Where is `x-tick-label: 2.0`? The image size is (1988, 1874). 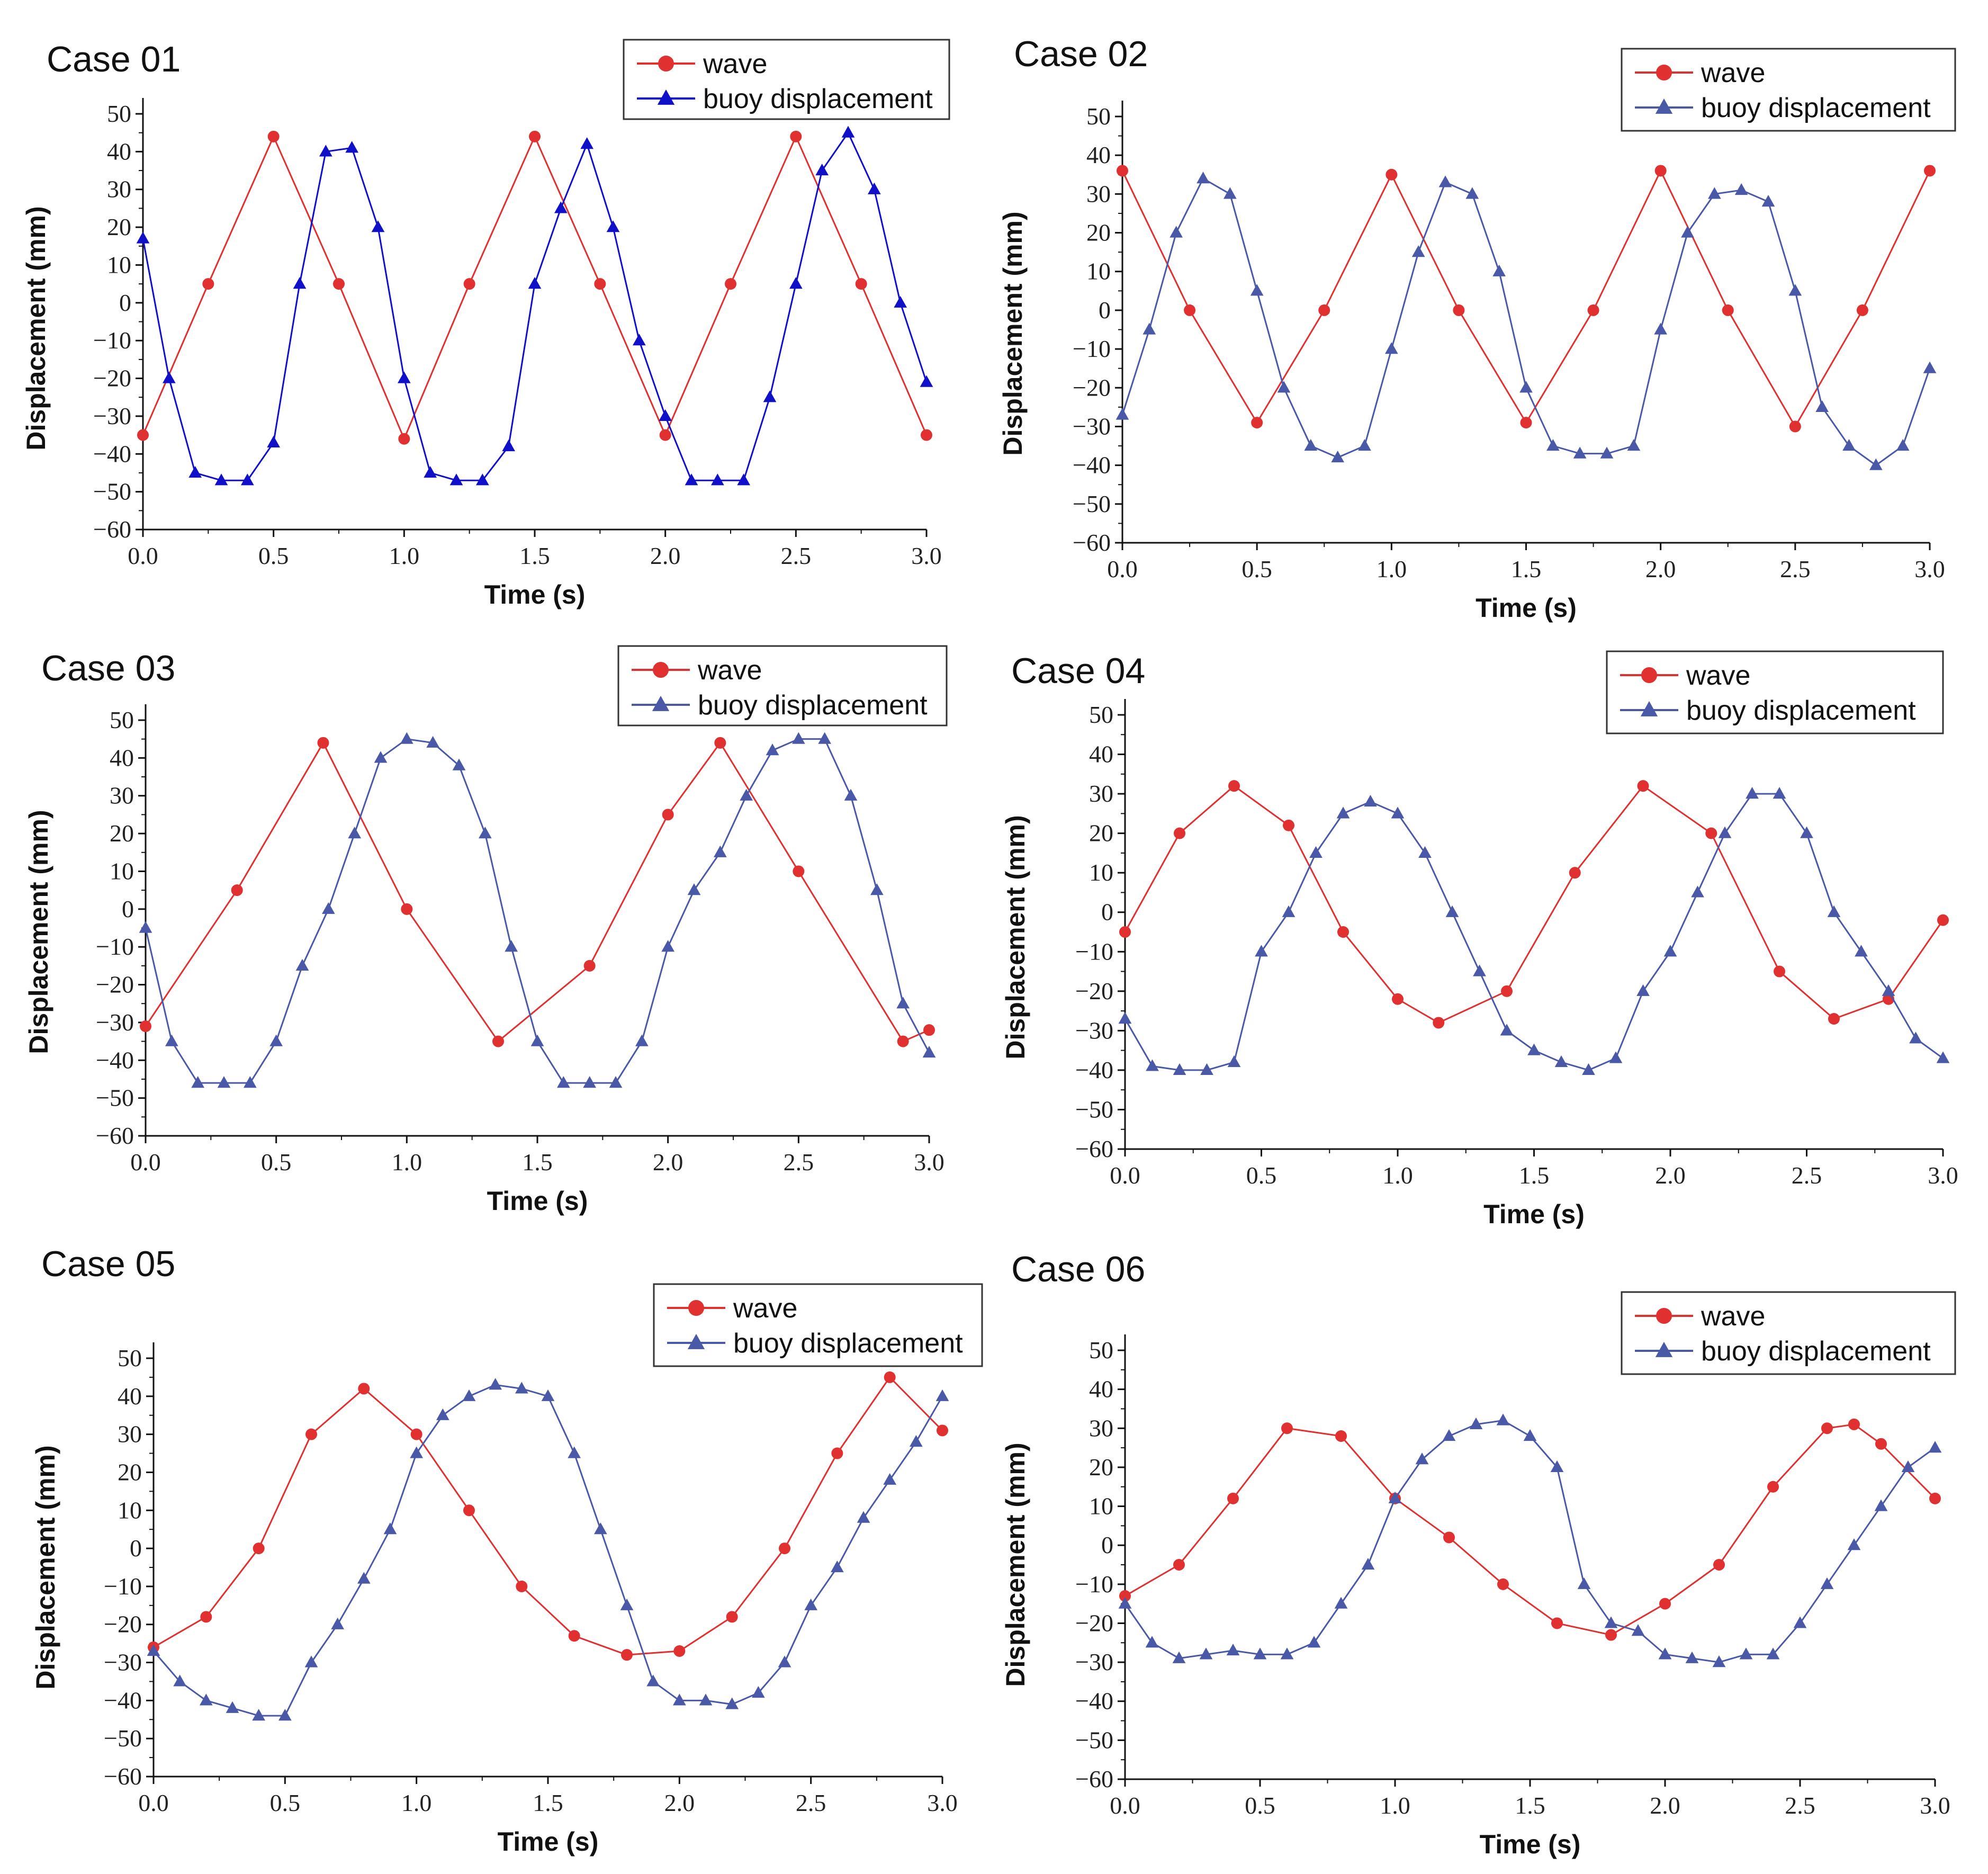 x-tick-label: 2.0 is located at coordinates (679, 1803).